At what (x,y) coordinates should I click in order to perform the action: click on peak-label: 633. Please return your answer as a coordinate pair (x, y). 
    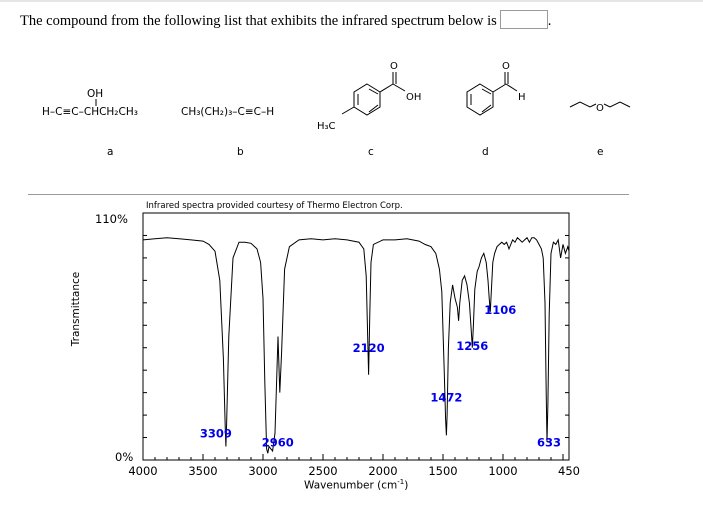
    Looking at the image, I should click on (549, 443).